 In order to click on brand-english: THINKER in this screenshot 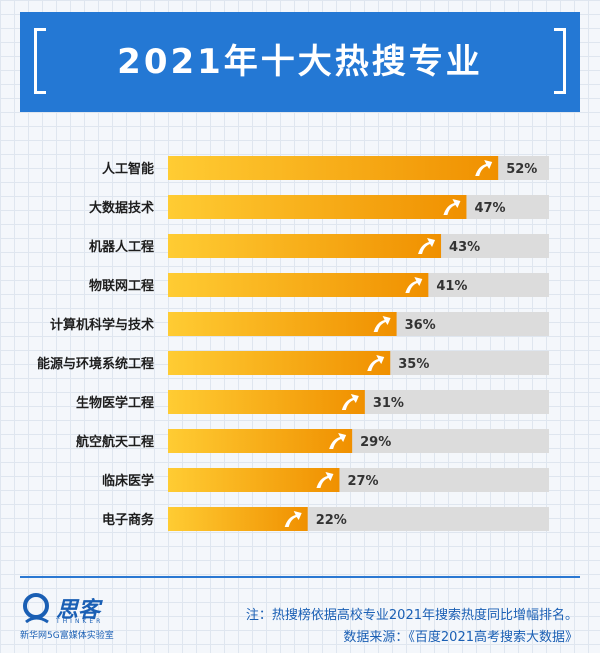, I will do `click(80, 621)`.